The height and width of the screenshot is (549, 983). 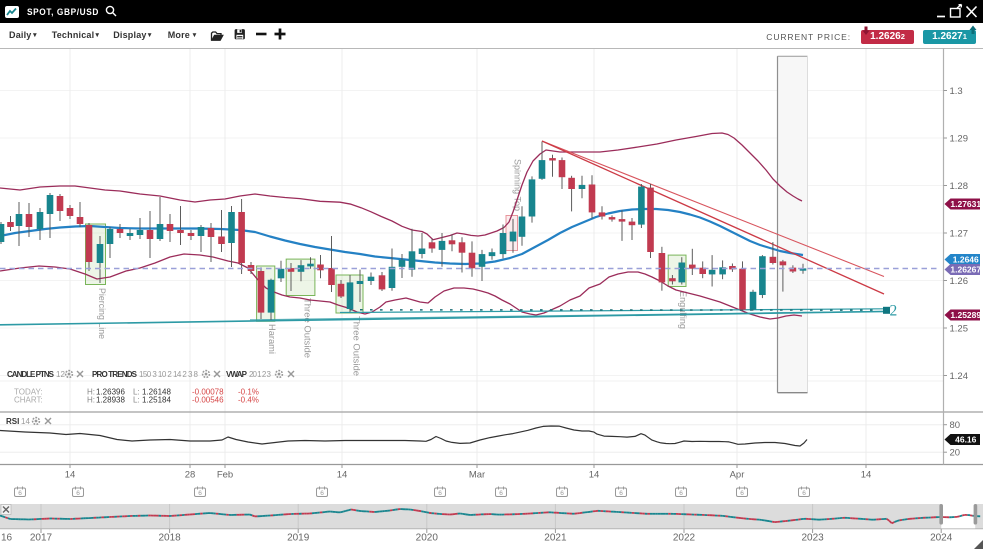 What do you see at coordinates (427, 538) in the screenshot?
I see `svg-text: 2020` at bounding box center [427, 538].